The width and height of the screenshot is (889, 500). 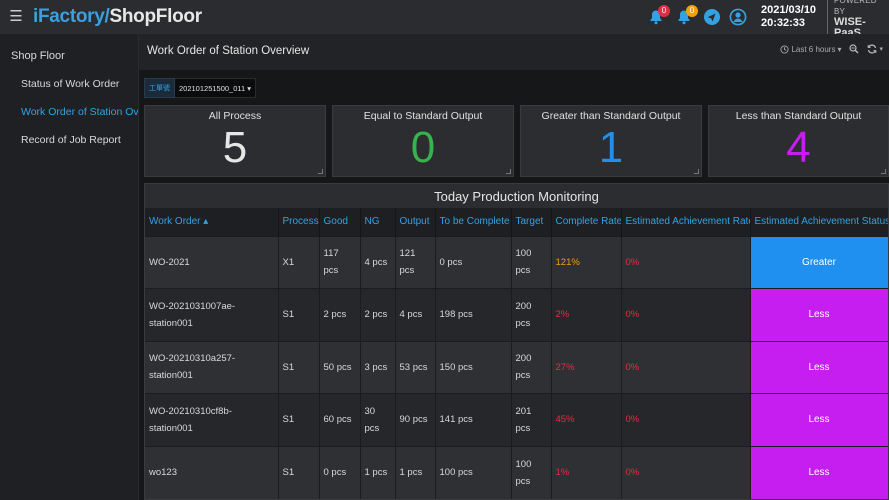 I want to click on current-time: 20:32:33, so click(x=783, y=23).